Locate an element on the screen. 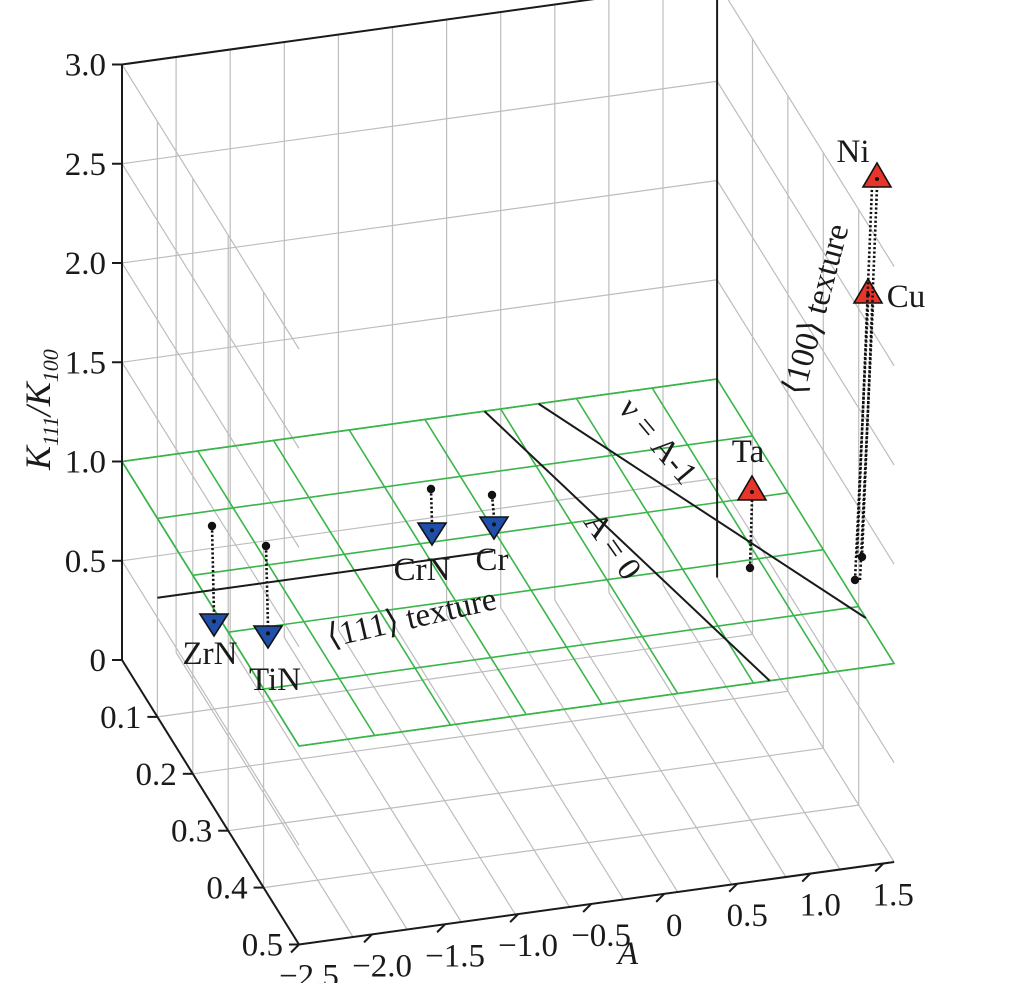 Image resolution: width=1033 pixels, height=988 pixels. depth-axis is located at coordinates (210, 802).